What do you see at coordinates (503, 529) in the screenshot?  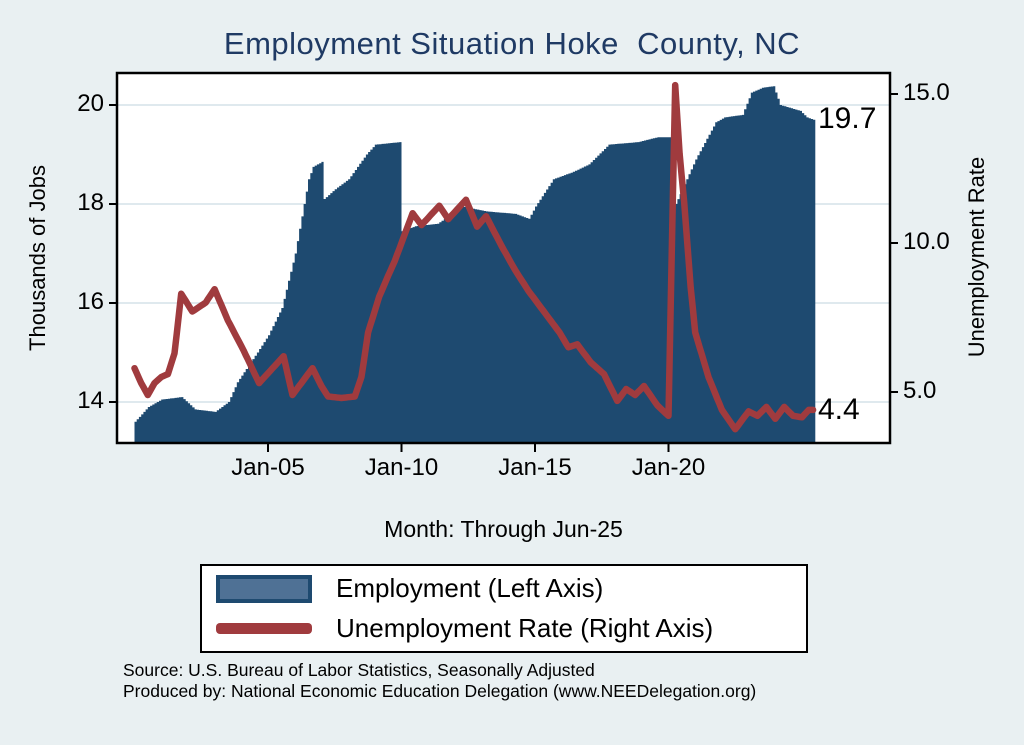 I see `x-axis-label: Month: Through Jun-25` at bounding box center [503, 529].